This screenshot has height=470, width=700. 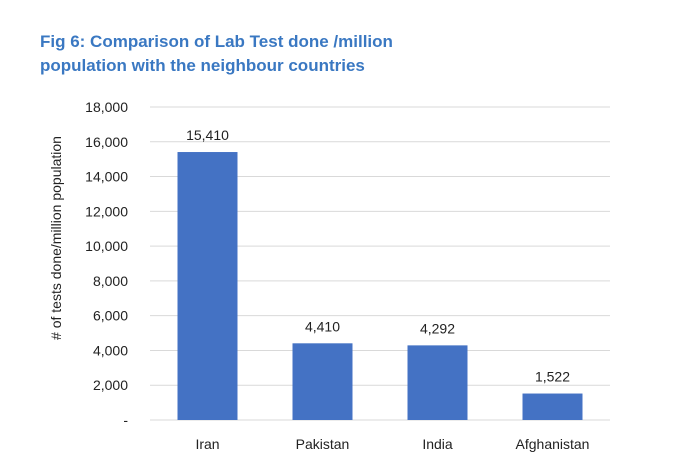 What do you see at coordinates (207, 135) in the screenshot?
I see `data-label: 15,410` at bounding box center [207, 135].